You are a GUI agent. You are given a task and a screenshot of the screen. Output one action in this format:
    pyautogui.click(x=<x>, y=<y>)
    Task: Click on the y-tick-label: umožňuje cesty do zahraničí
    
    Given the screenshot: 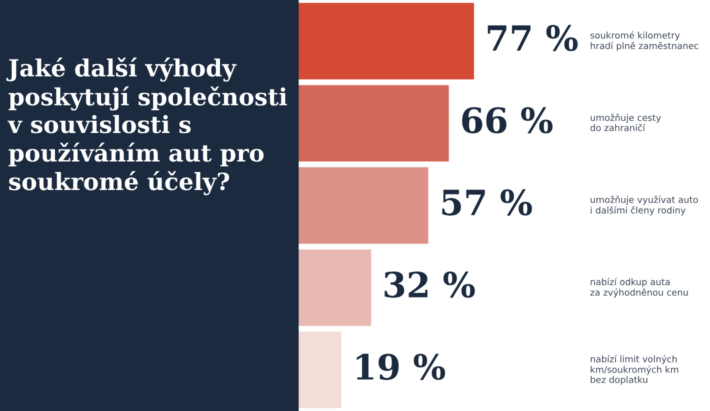 What is the action you would take?
    pyautogui.click(x=625, y=123)
    